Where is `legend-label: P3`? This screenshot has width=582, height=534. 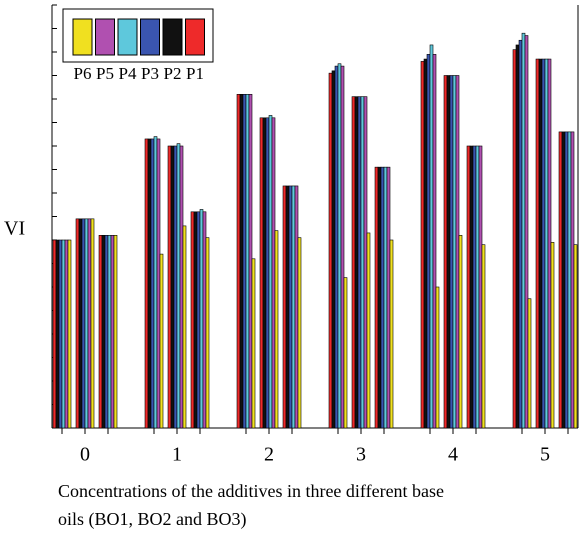 legend-label: P3 is located at coordinates (150, 73).